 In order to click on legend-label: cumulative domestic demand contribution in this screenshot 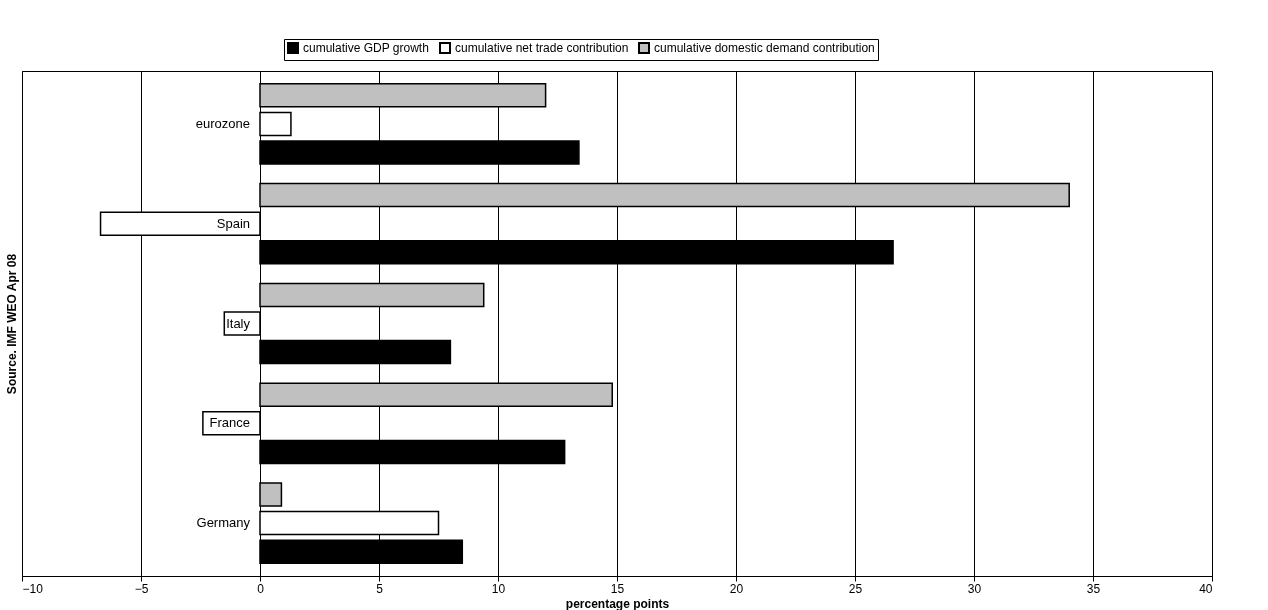, I will do `click(764, 48)`.